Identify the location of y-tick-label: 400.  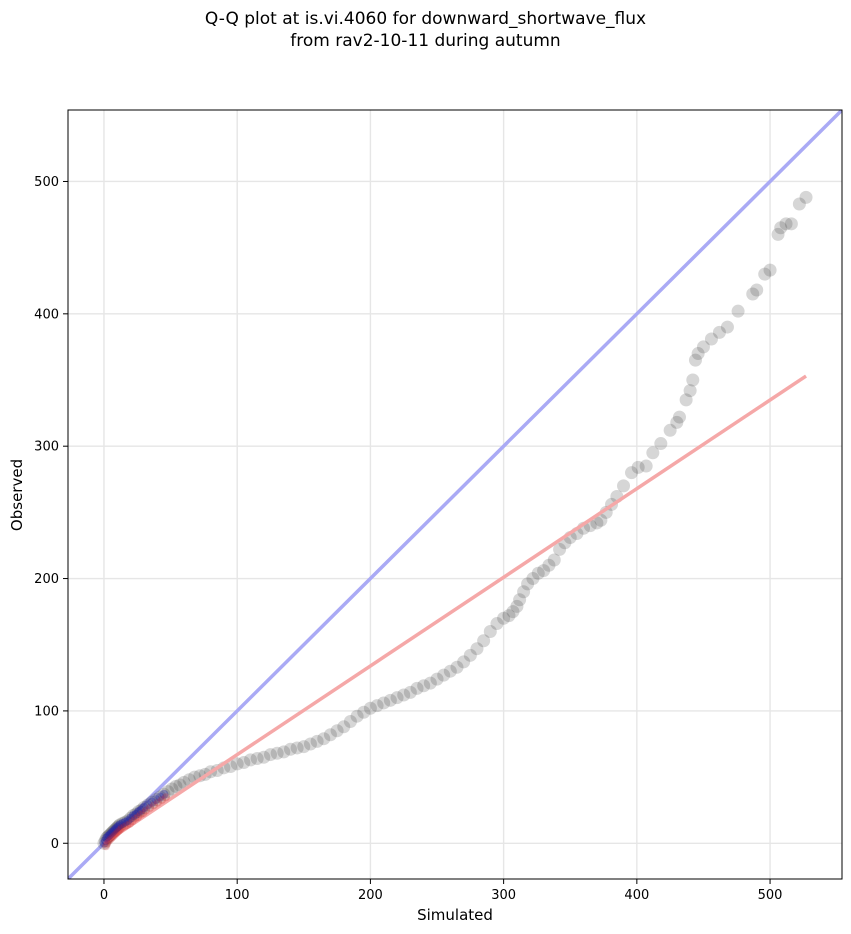
(46, 314).